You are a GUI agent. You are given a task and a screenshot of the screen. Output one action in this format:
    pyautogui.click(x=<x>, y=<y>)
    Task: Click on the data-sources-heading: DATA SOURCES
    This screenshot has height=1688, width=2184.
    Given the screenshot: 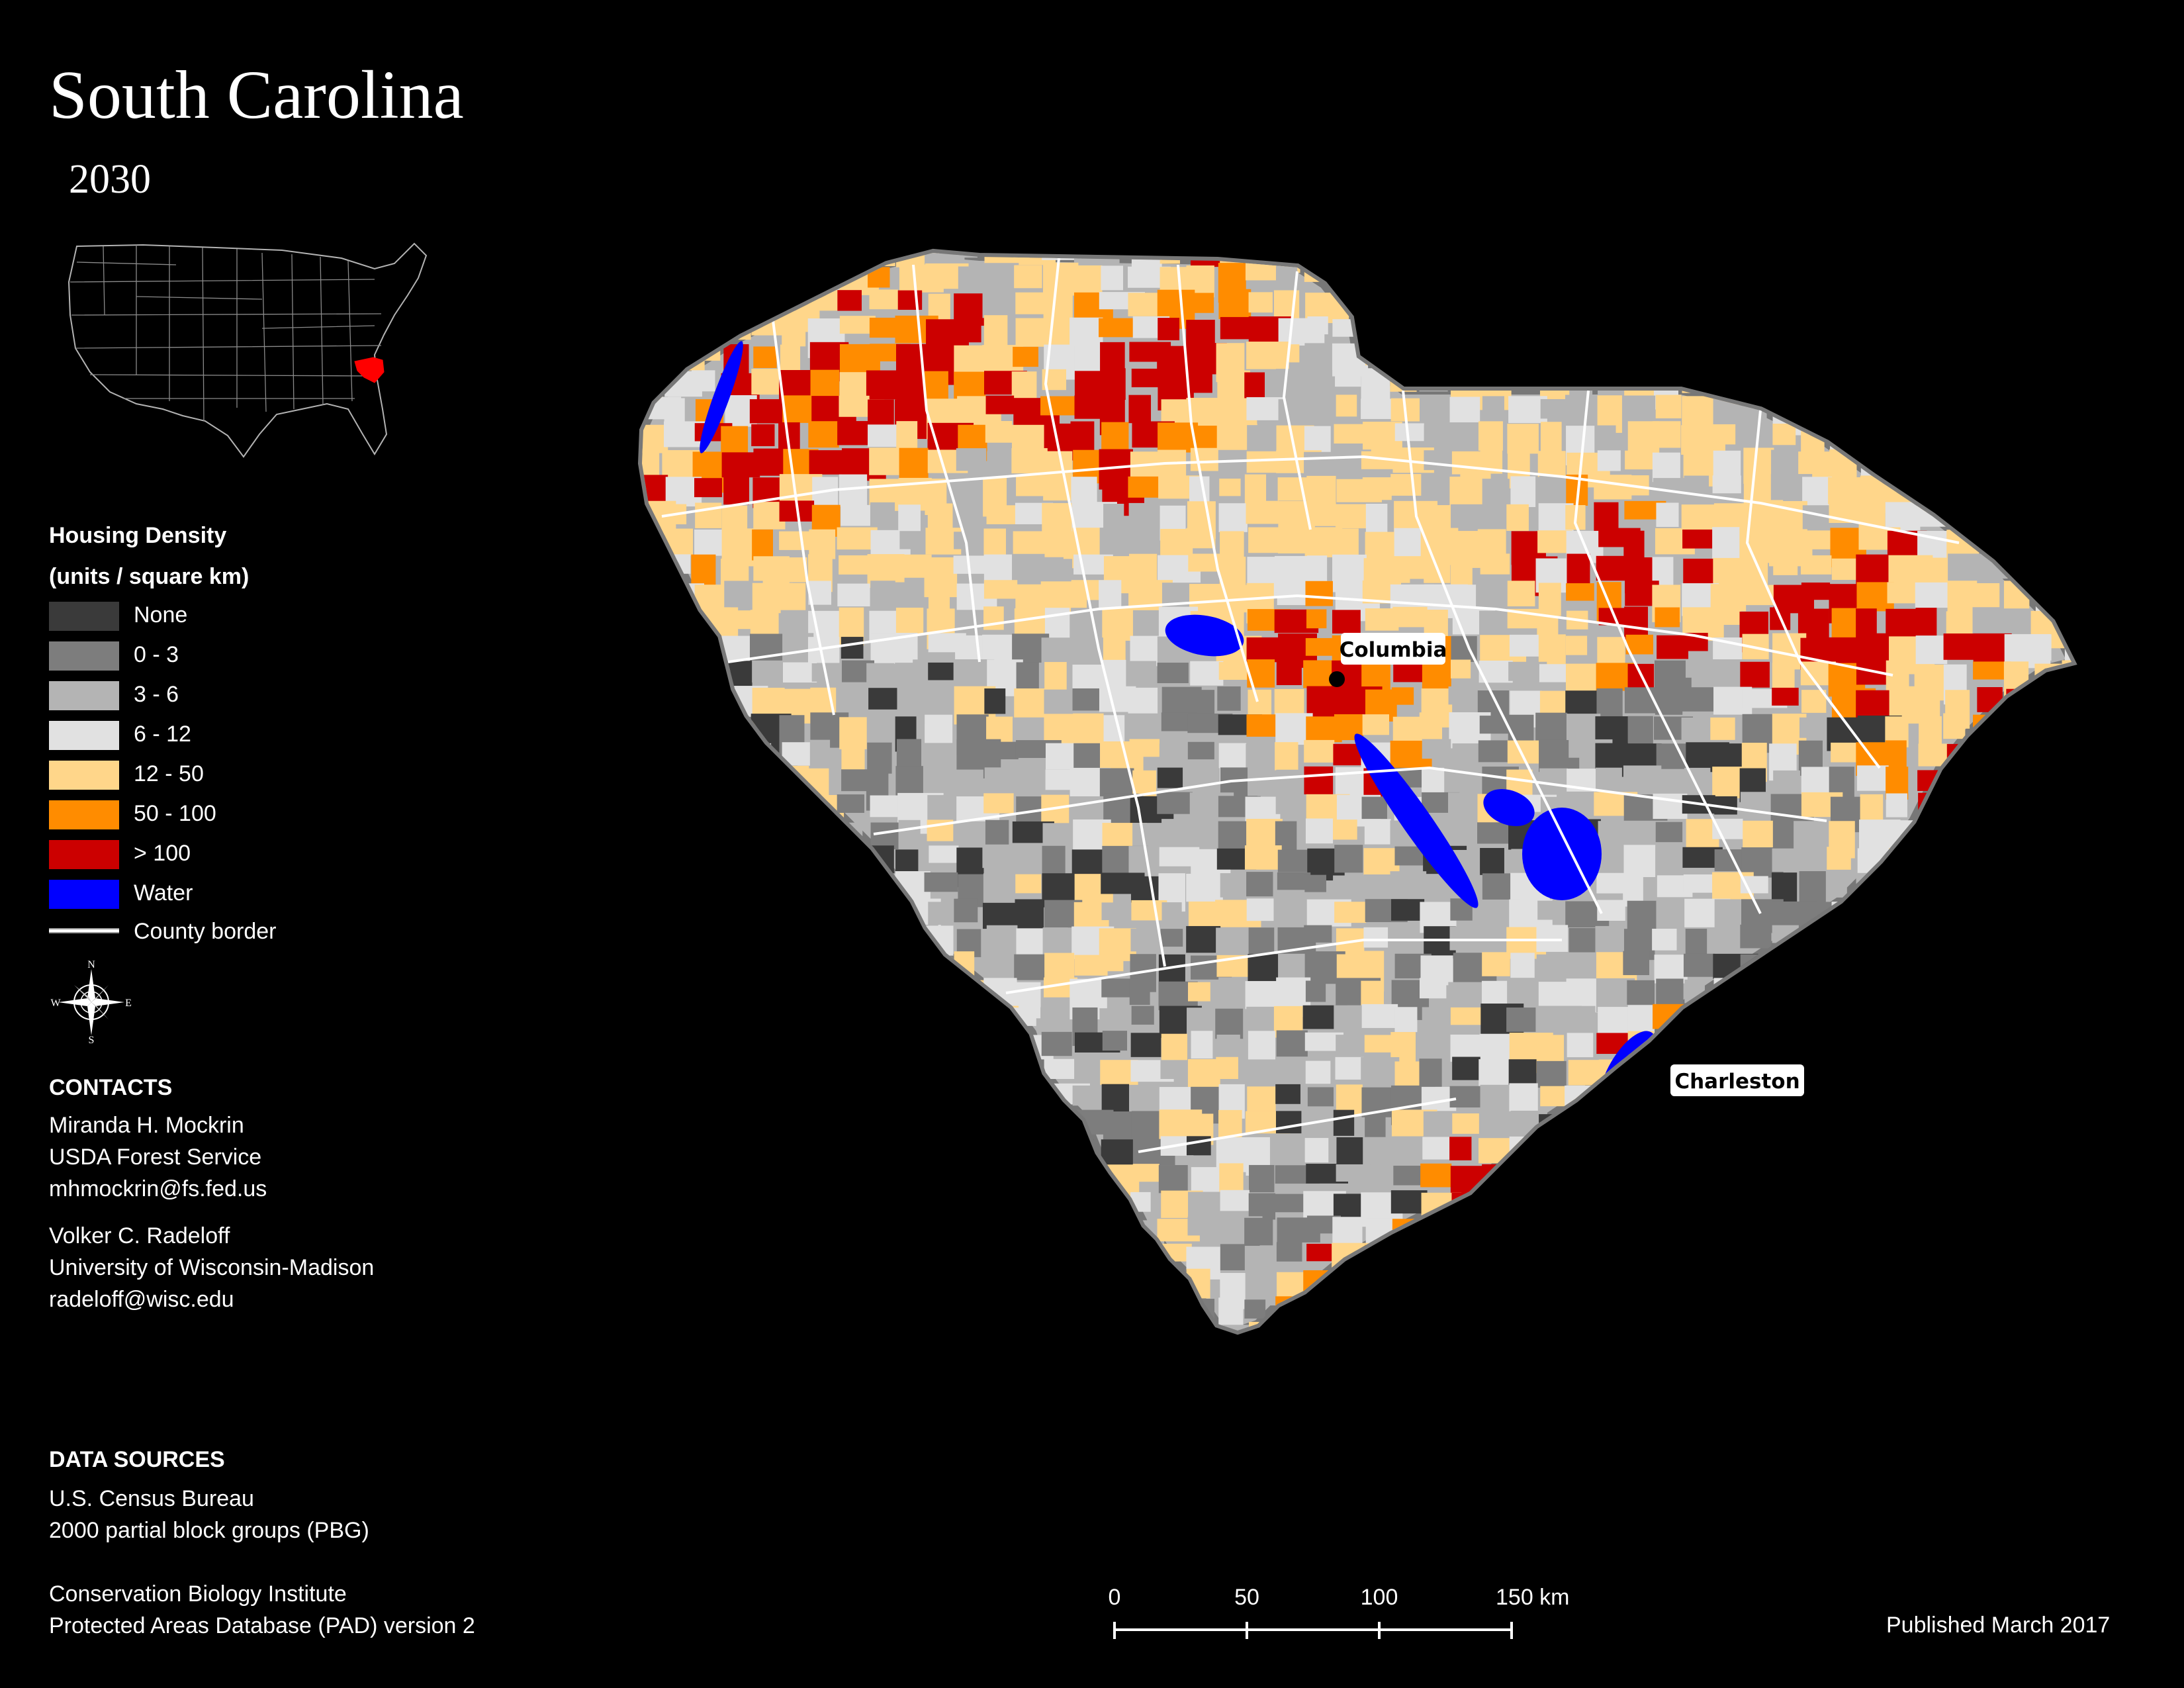 What is the action you would take?
    pyautogui.click(x=137, y=1459)
    